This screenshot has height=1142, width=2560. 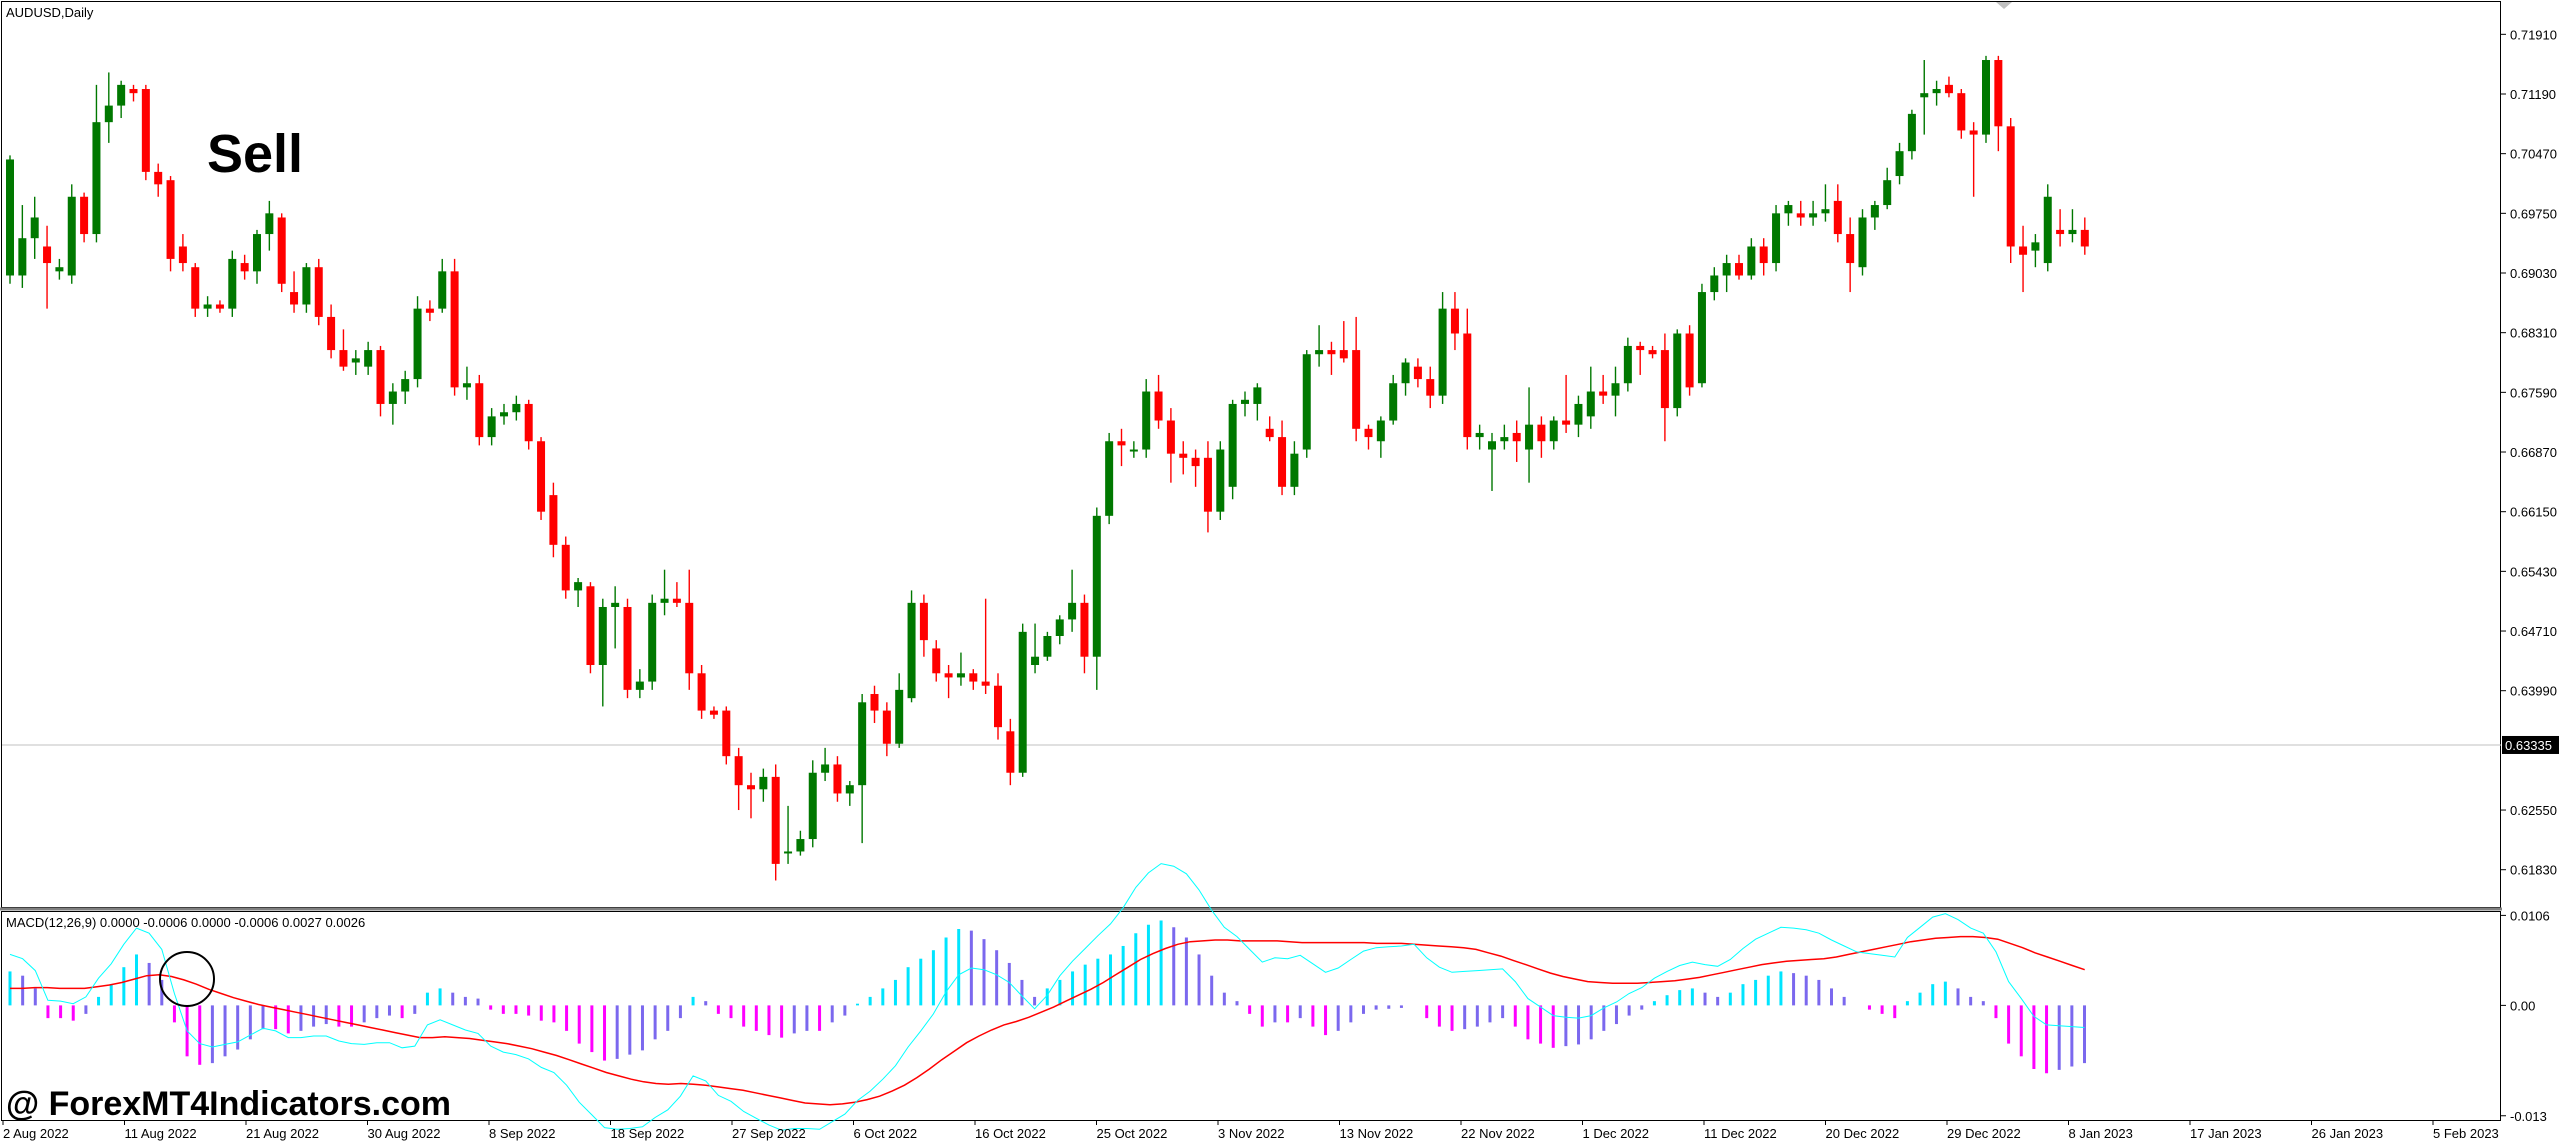 What do you see at coordinates (36, 1133) in the screenshot?
I see `time-tick-label: 2 Aug 2022` at bounding box center [36, 1133].